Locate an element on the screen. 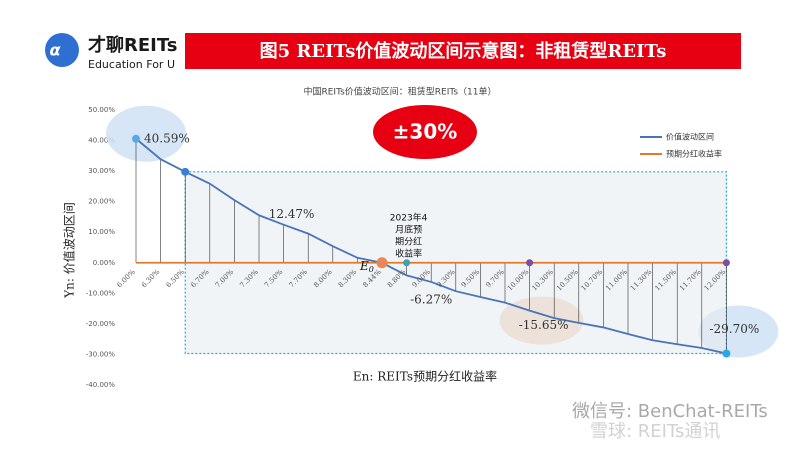  y-tick-label: 0.00% is located at coordinates (104, 263).